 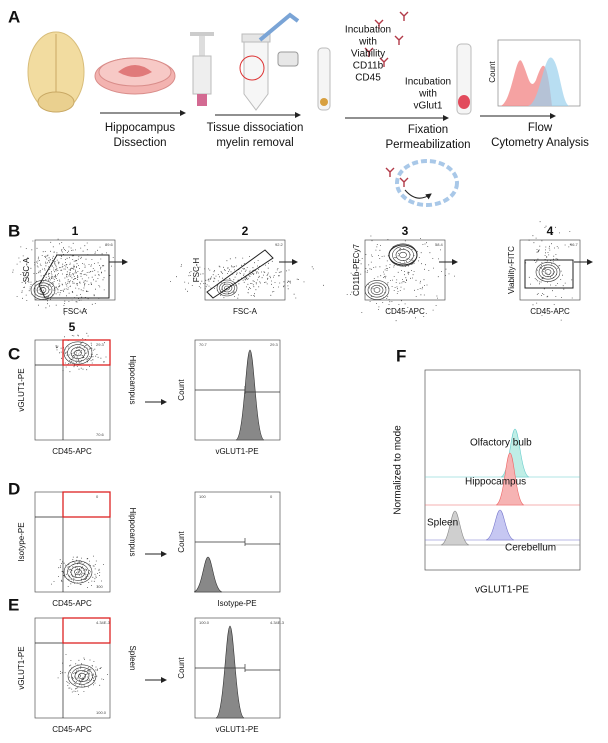 I want to click on gate-value: 70.7, so click(x=203, y=344).